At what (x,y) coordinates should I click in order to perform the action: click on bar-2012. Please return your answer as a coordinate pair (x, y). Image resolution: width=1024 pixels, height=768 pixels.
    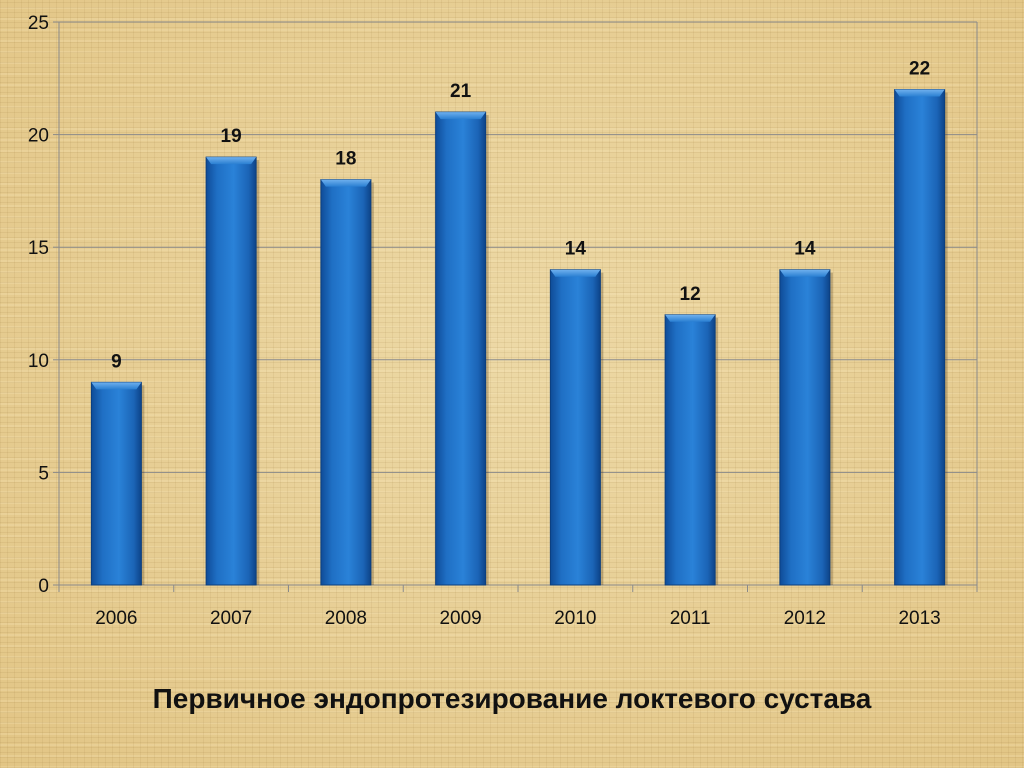
    Looking at the image, I should click on (806, 427).